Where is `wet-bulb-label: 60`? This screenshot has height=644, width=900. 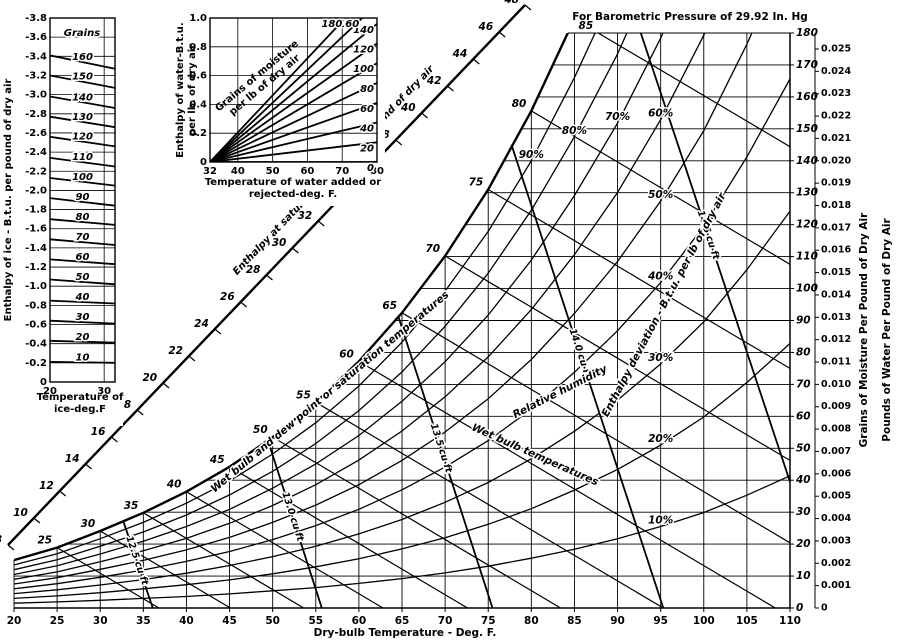
wet-bulb-label: 60 is located at coordinates (346, 354).